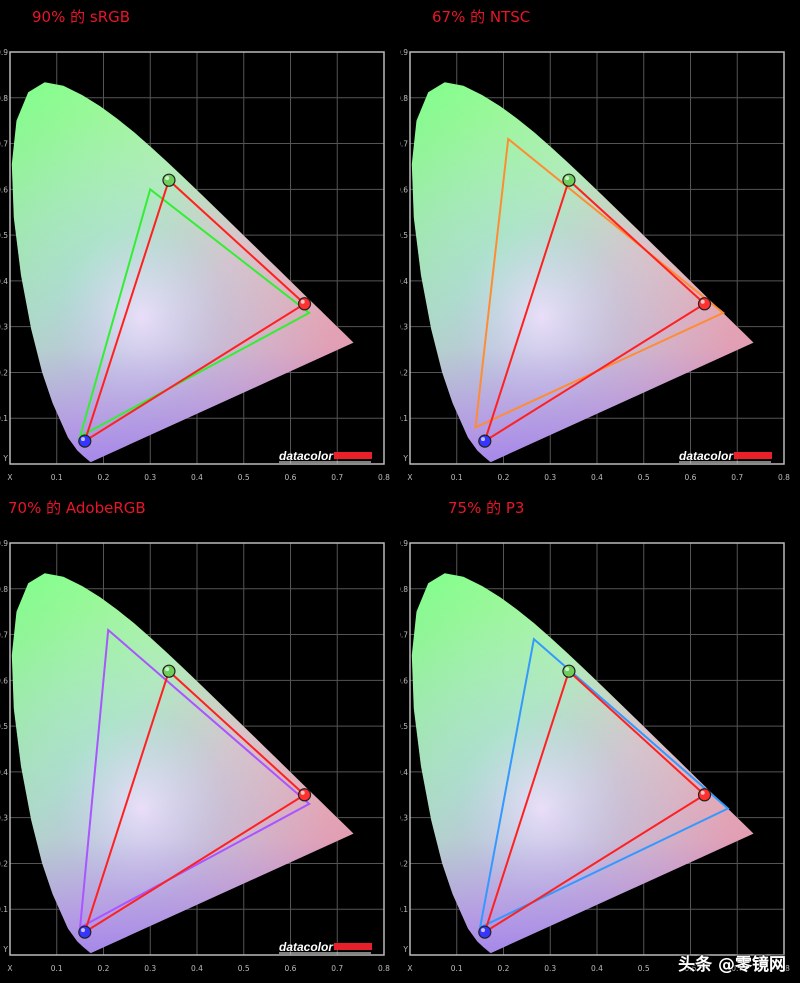  What do you see at coordinates (486, 508) in the screenshot?
I see `chart-title: 75% 的 P3` at bounding box center [486, 508].